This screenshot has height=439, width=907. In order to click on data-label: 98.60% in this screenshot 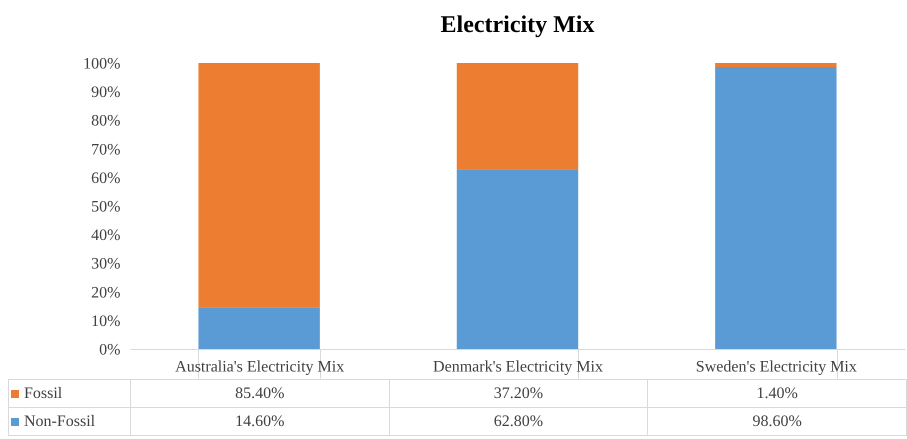, I will do `click(777, 422)`.